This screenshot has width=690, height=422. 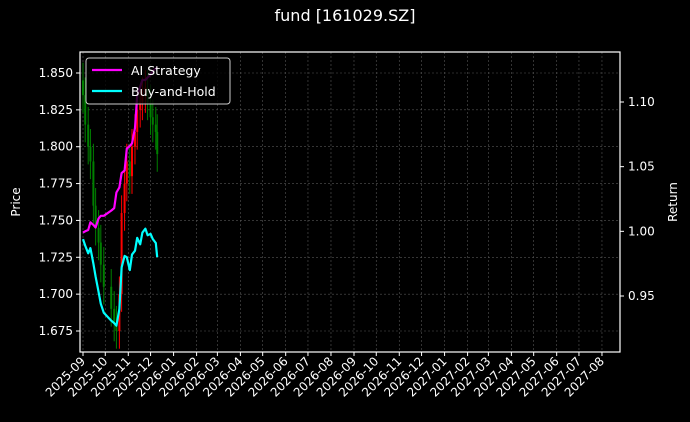 I want to click on y-tick-label: 1.700, so click(x=56, y=294).